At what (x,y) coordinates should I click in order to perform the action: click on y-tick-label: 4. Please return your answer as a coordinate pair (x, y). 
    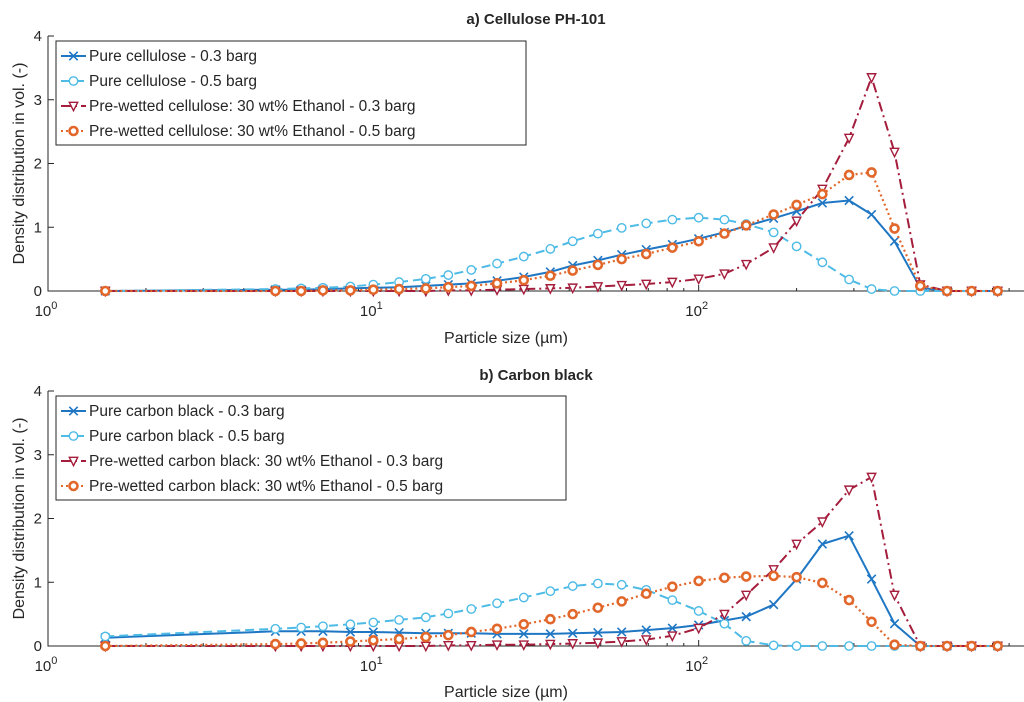
    Looking at the image, I should click on (38, 36).